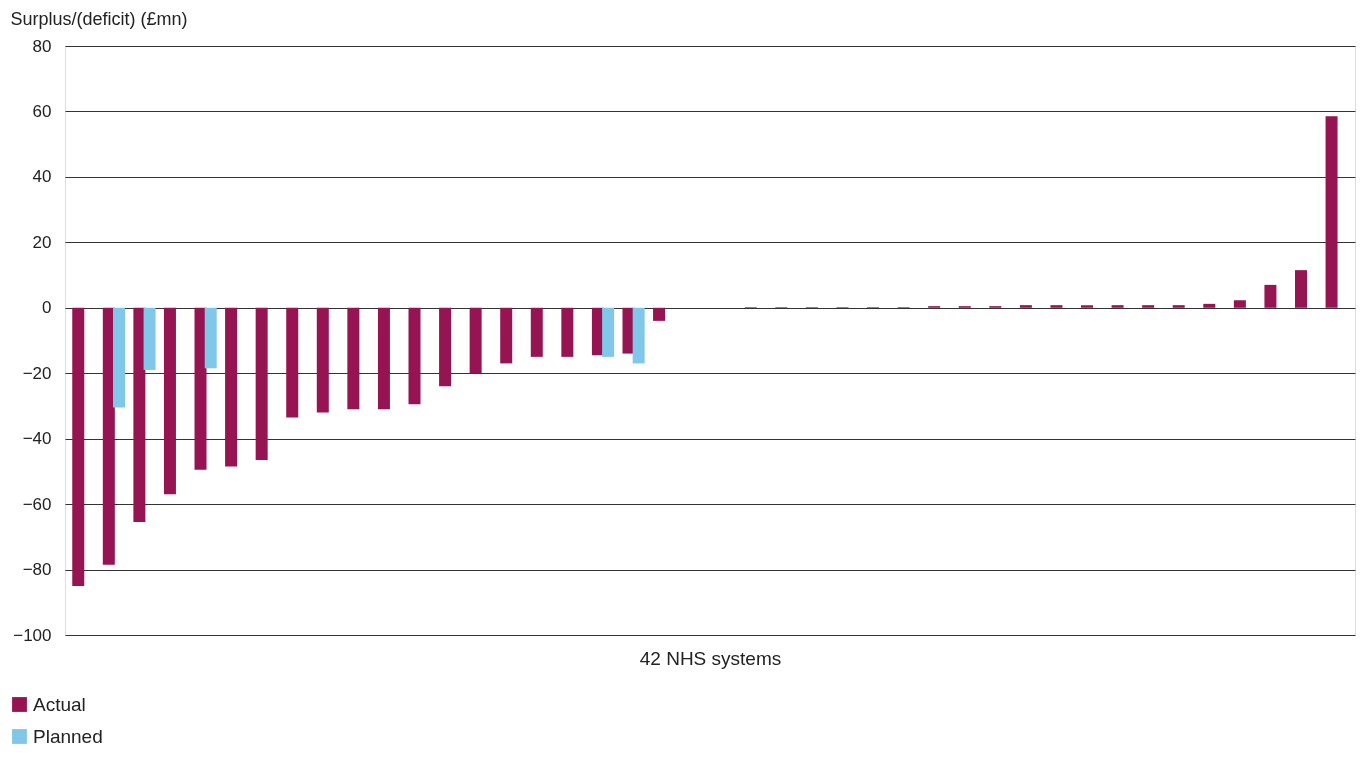  Describe the element at coordinates (710, 658) in the screenshot. I see `x-axis-title: 42 NHS systems` at that location.